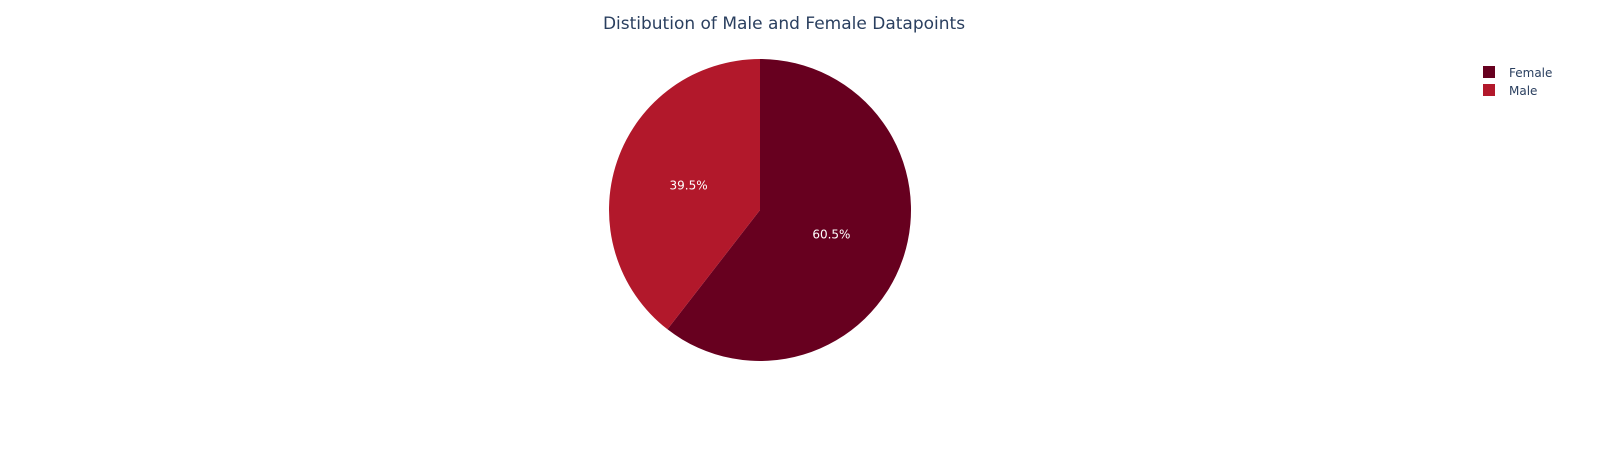 The height and width of the screenshot is (450, 1608). I want to click on slice-label-male: 39.5%, so click(689, 186).